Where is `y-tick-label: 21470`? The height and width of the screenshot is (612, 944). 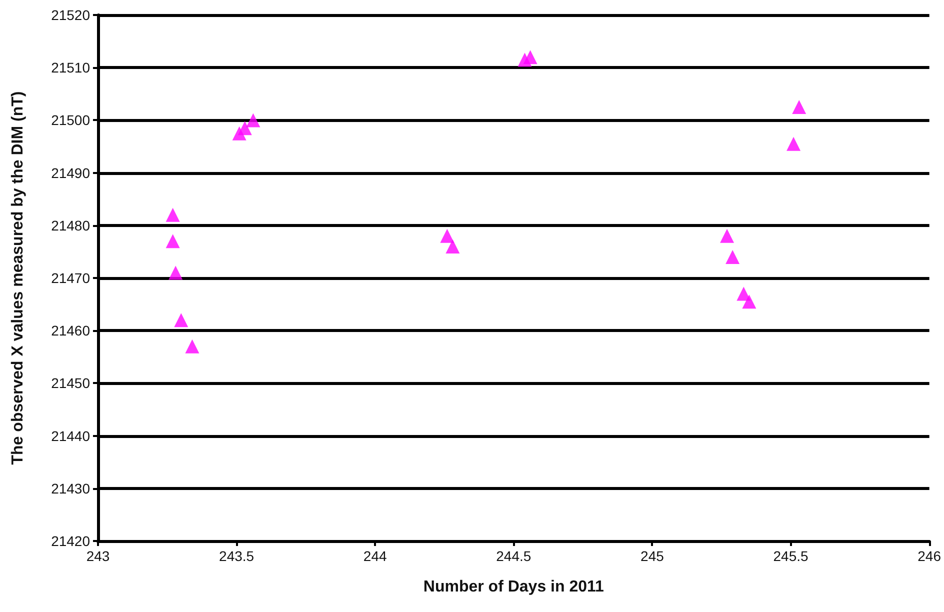
y-tick-label: 21470 is located at coordinates (70, 278).